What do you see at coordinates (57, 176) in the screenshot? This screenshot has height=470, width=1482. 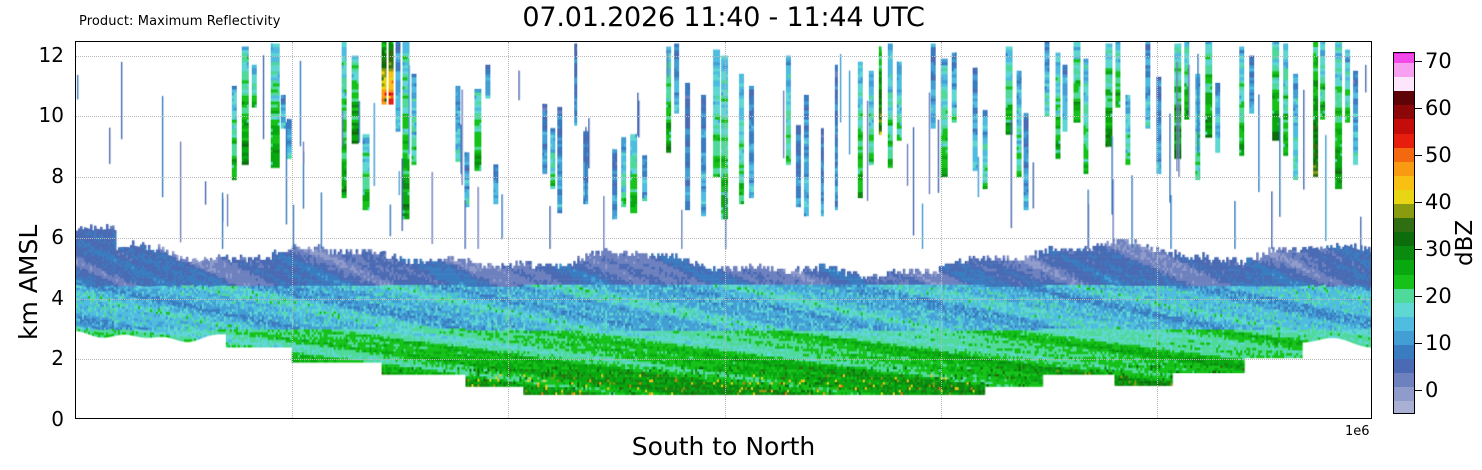 I see `y-tick-label: 8` at bounding box center [57, 176].